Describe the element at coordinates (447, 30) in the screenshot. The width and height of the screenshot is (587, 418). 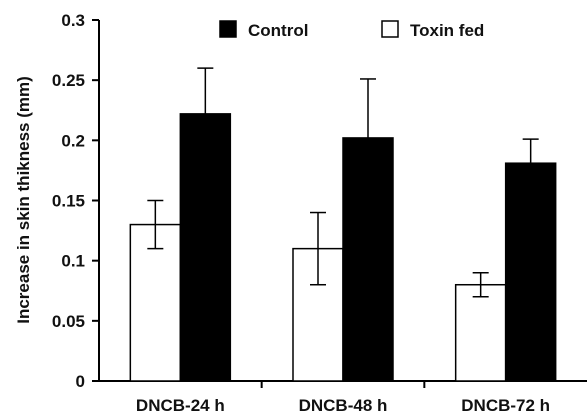
I see `legend-label: Toxin fed` at that location.